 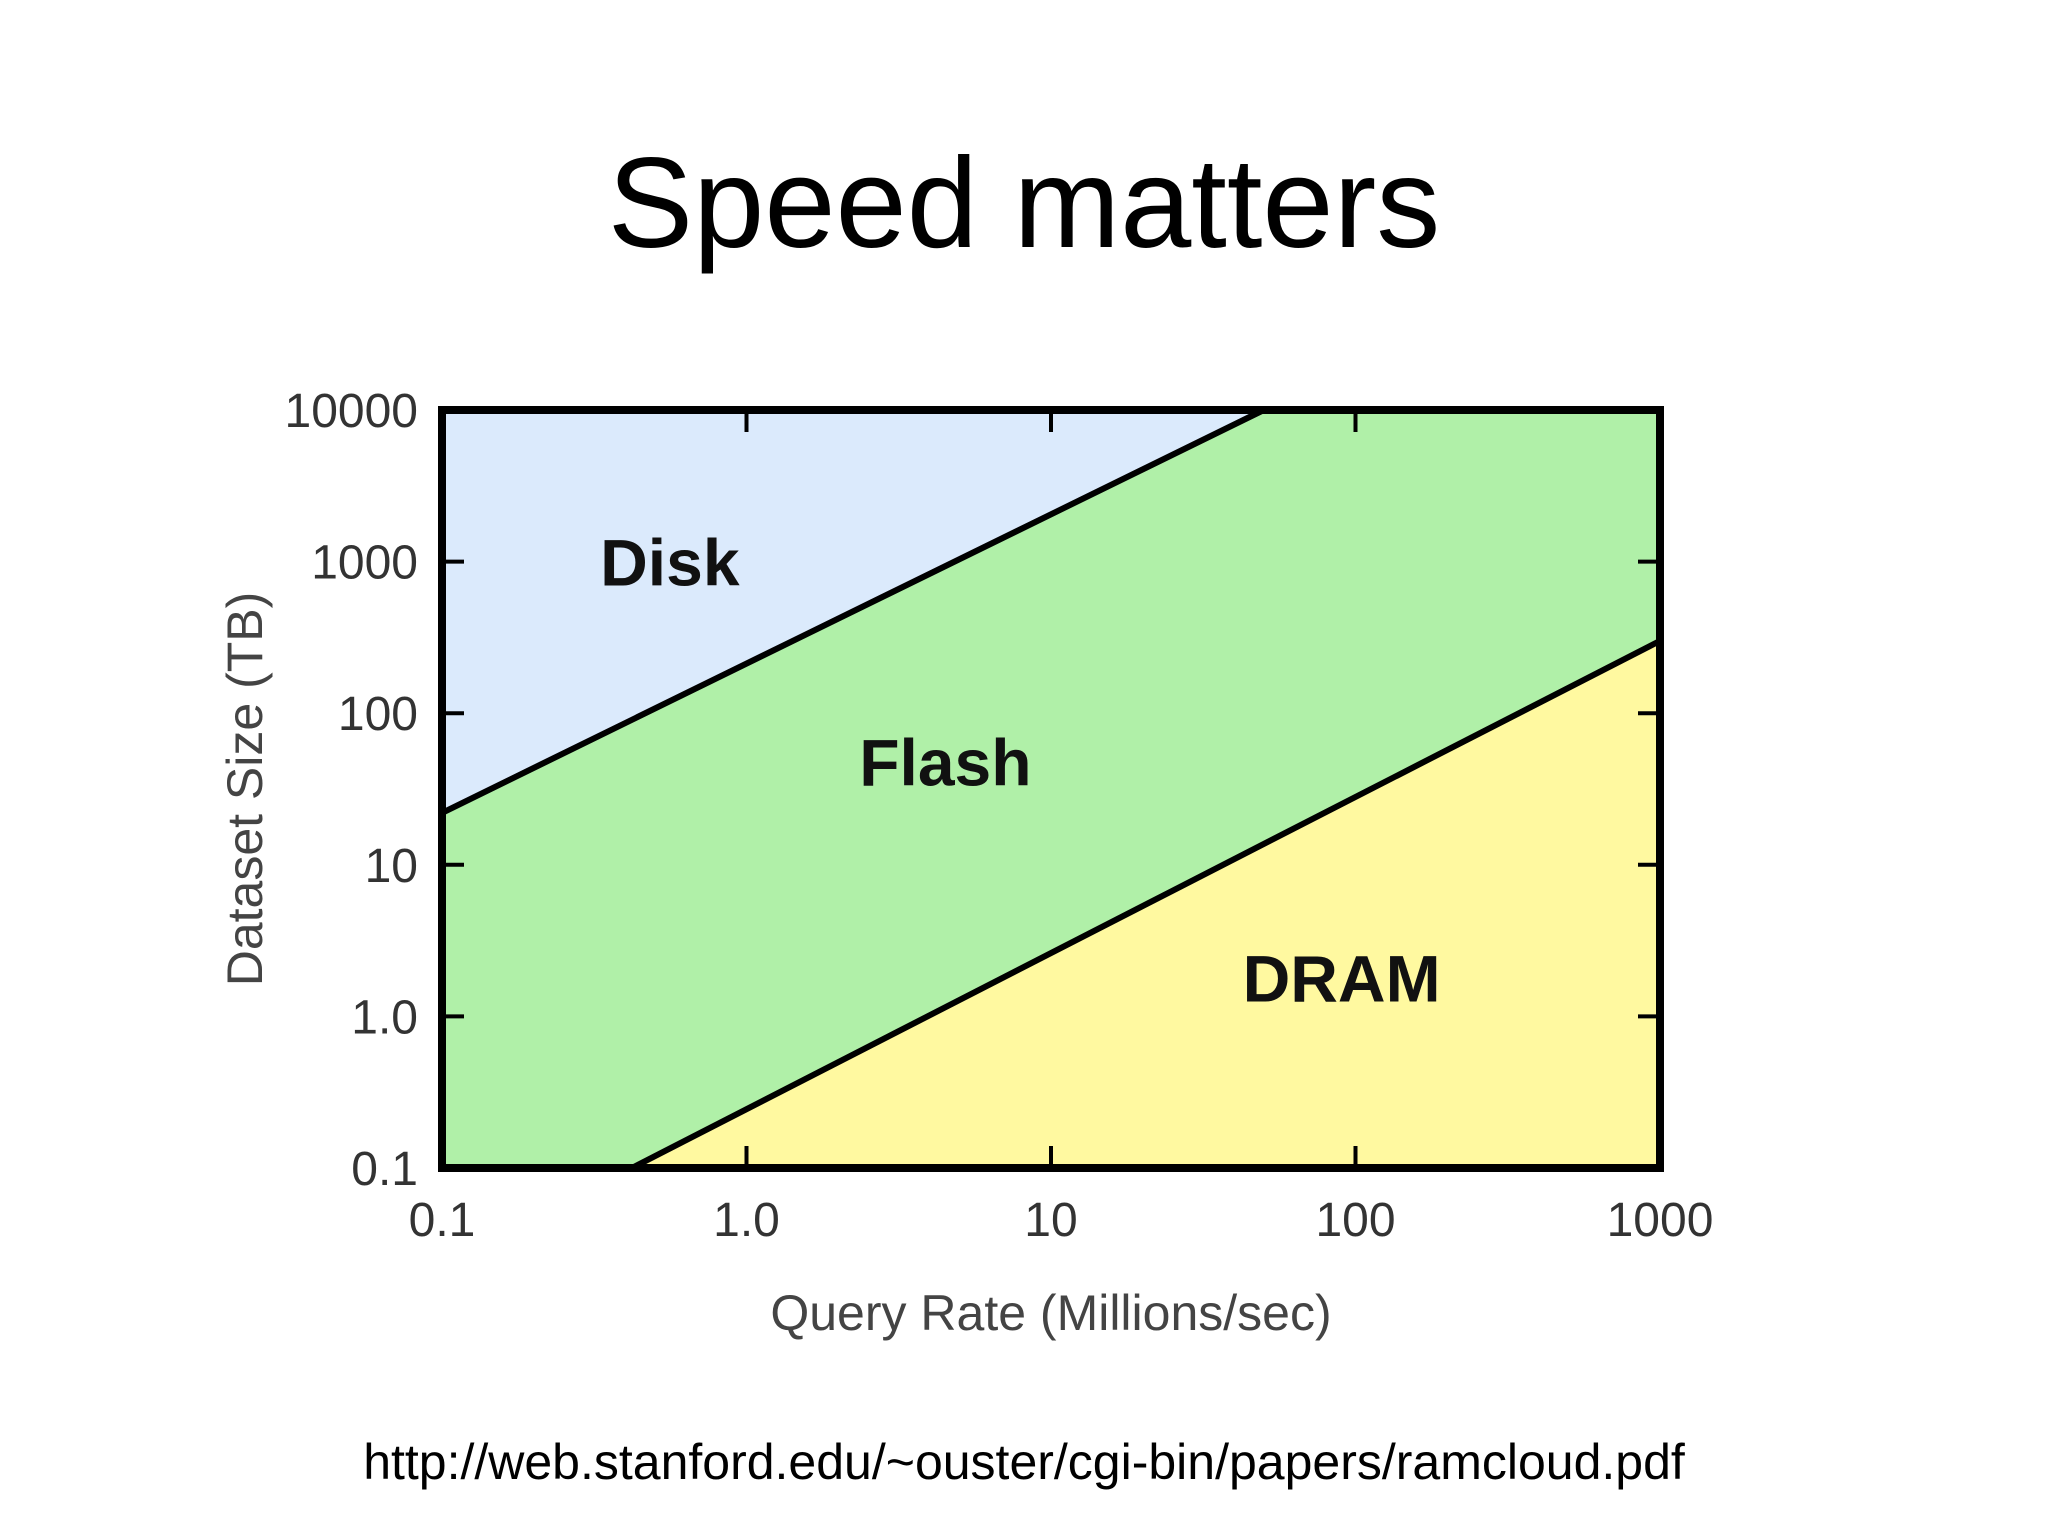 I want to click on y-tick-label: 0.1, so click(x=384, y=1169).